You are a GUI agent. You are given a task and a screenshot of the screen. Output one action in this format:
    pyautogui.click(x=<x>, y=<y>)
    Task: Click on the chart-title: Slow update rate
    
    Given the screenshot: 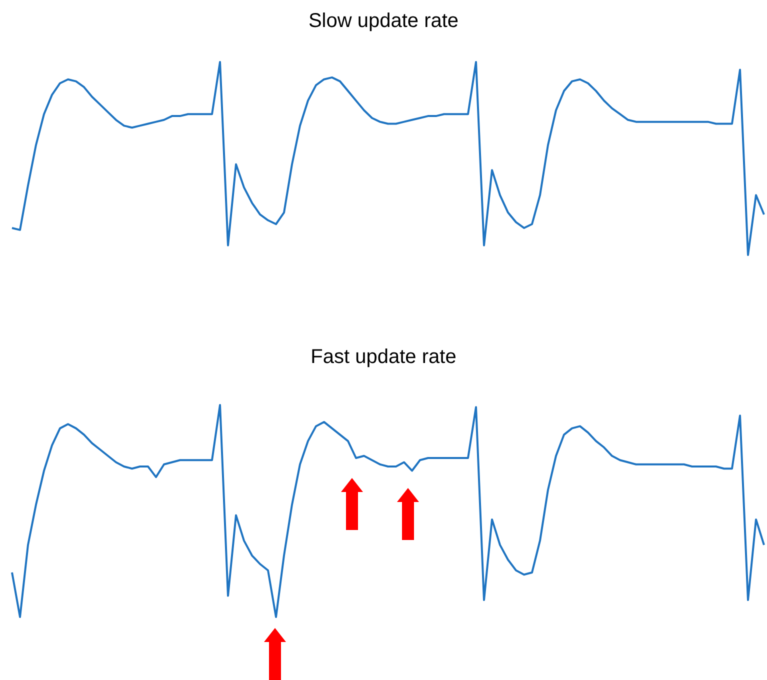 What is the action you would take?
    pyautogui.click(x=383, y=21)
    